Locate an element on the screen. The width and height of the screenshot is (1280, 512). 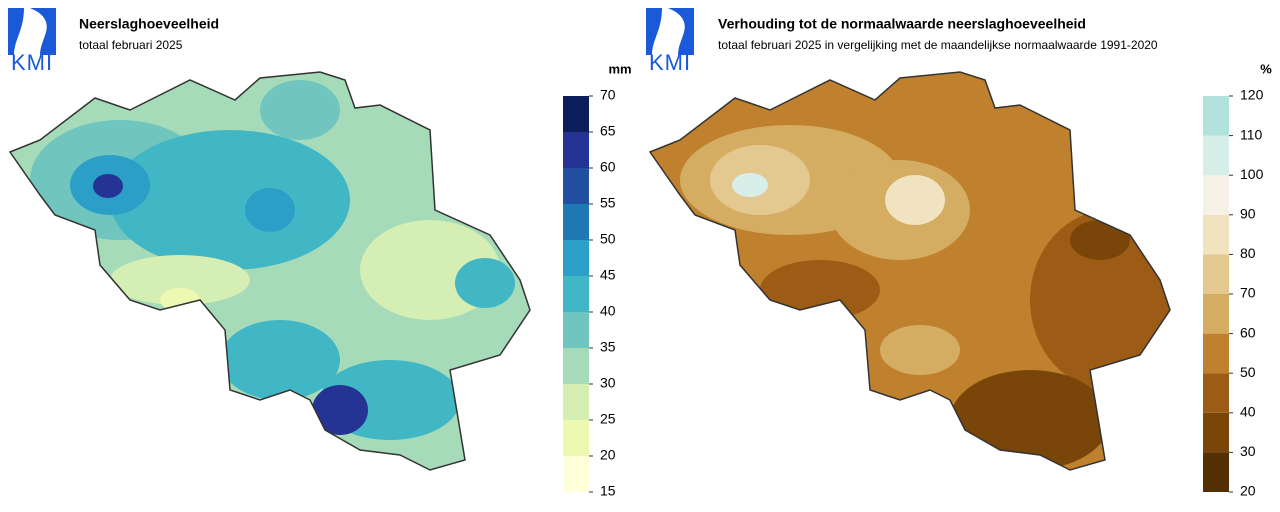
tick-label: 110 is located at coordinates (1251, 134).